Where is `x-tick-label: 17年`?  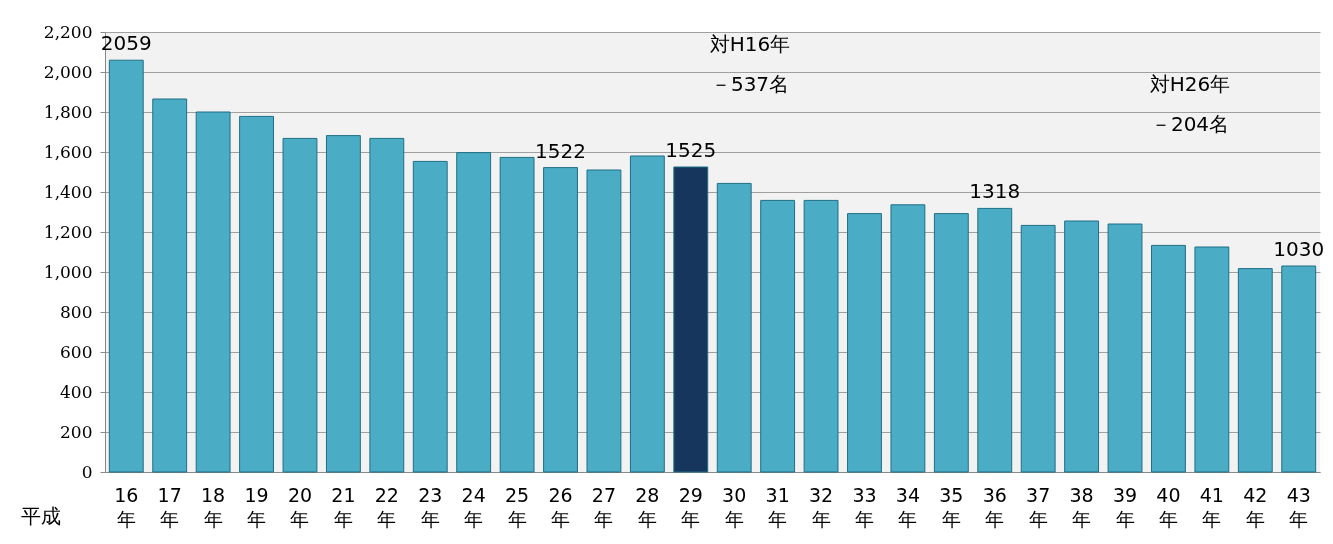 x-tick-label: 17年 is located at coordinates (169, 506).